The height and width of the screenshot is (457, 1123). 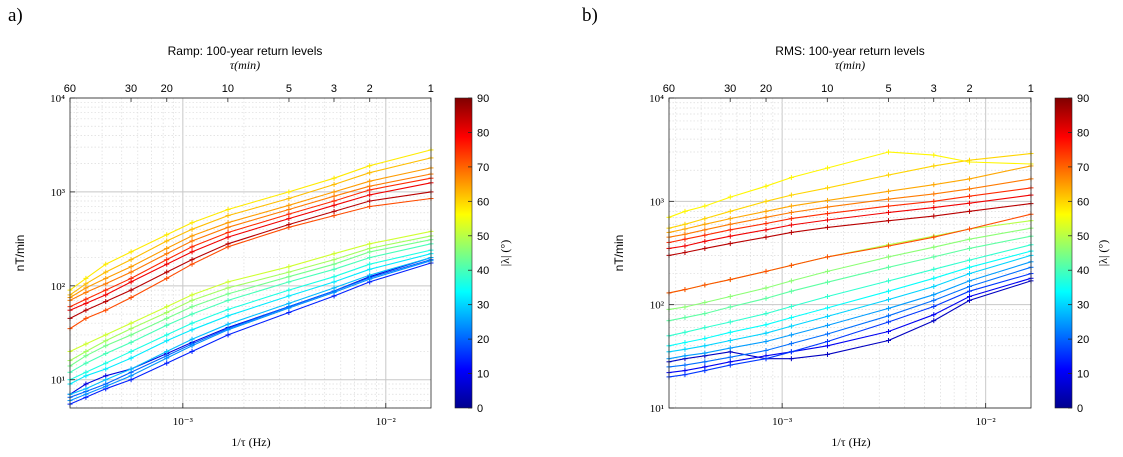 I want to click on colorbar-a, so click(x=463, y=253).